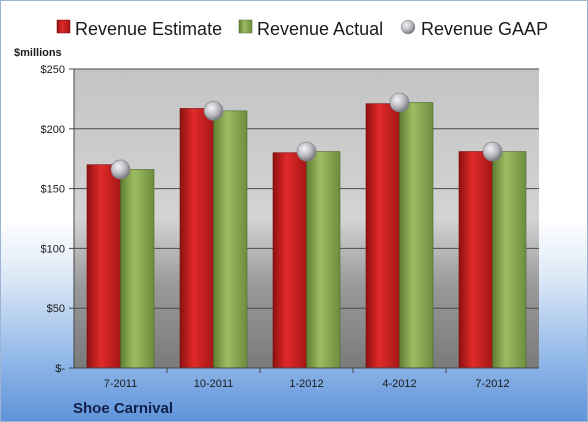 This screenshot has width=588, height=422. I want to click on bar-revenue-estimate-10-2011, so click(196, 238).